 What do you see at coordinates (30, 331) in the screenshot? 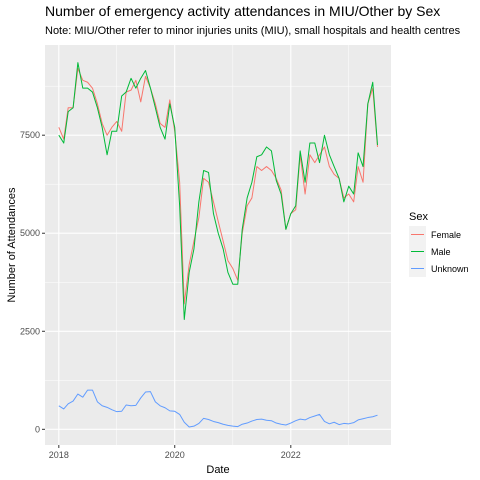
I see `y-tick-label: 2500` at bounding box center [30, 331].